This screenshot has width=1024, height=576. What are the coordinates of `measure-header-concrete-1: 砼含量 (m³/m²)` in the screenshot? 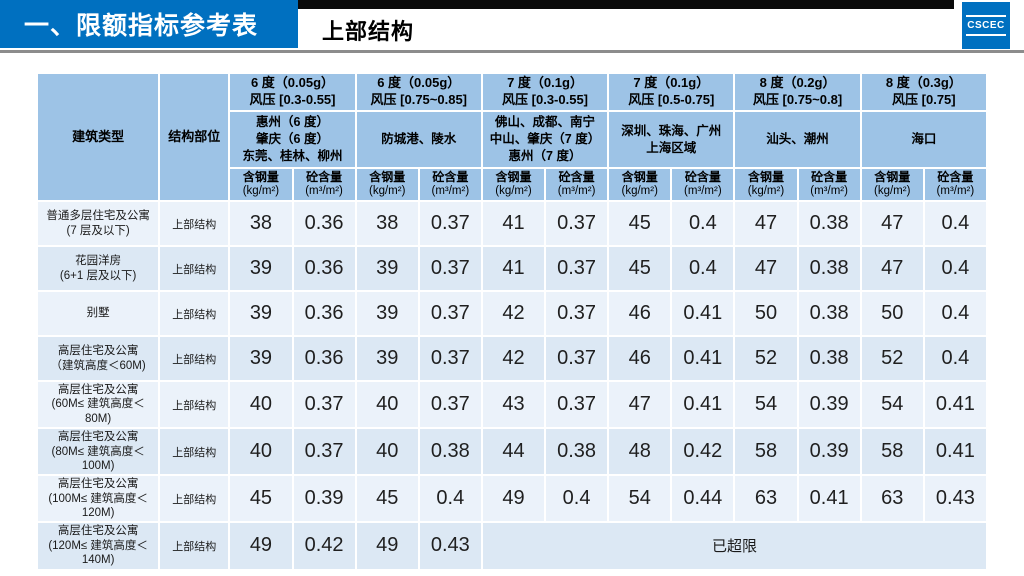 It's located at (324, 184).